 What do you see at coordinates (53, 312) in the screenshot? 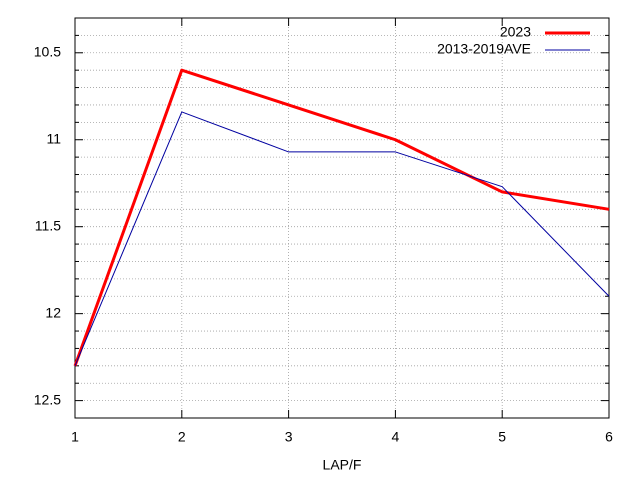
I see `y-tick-label: 12` at bounding box center [53, 312].